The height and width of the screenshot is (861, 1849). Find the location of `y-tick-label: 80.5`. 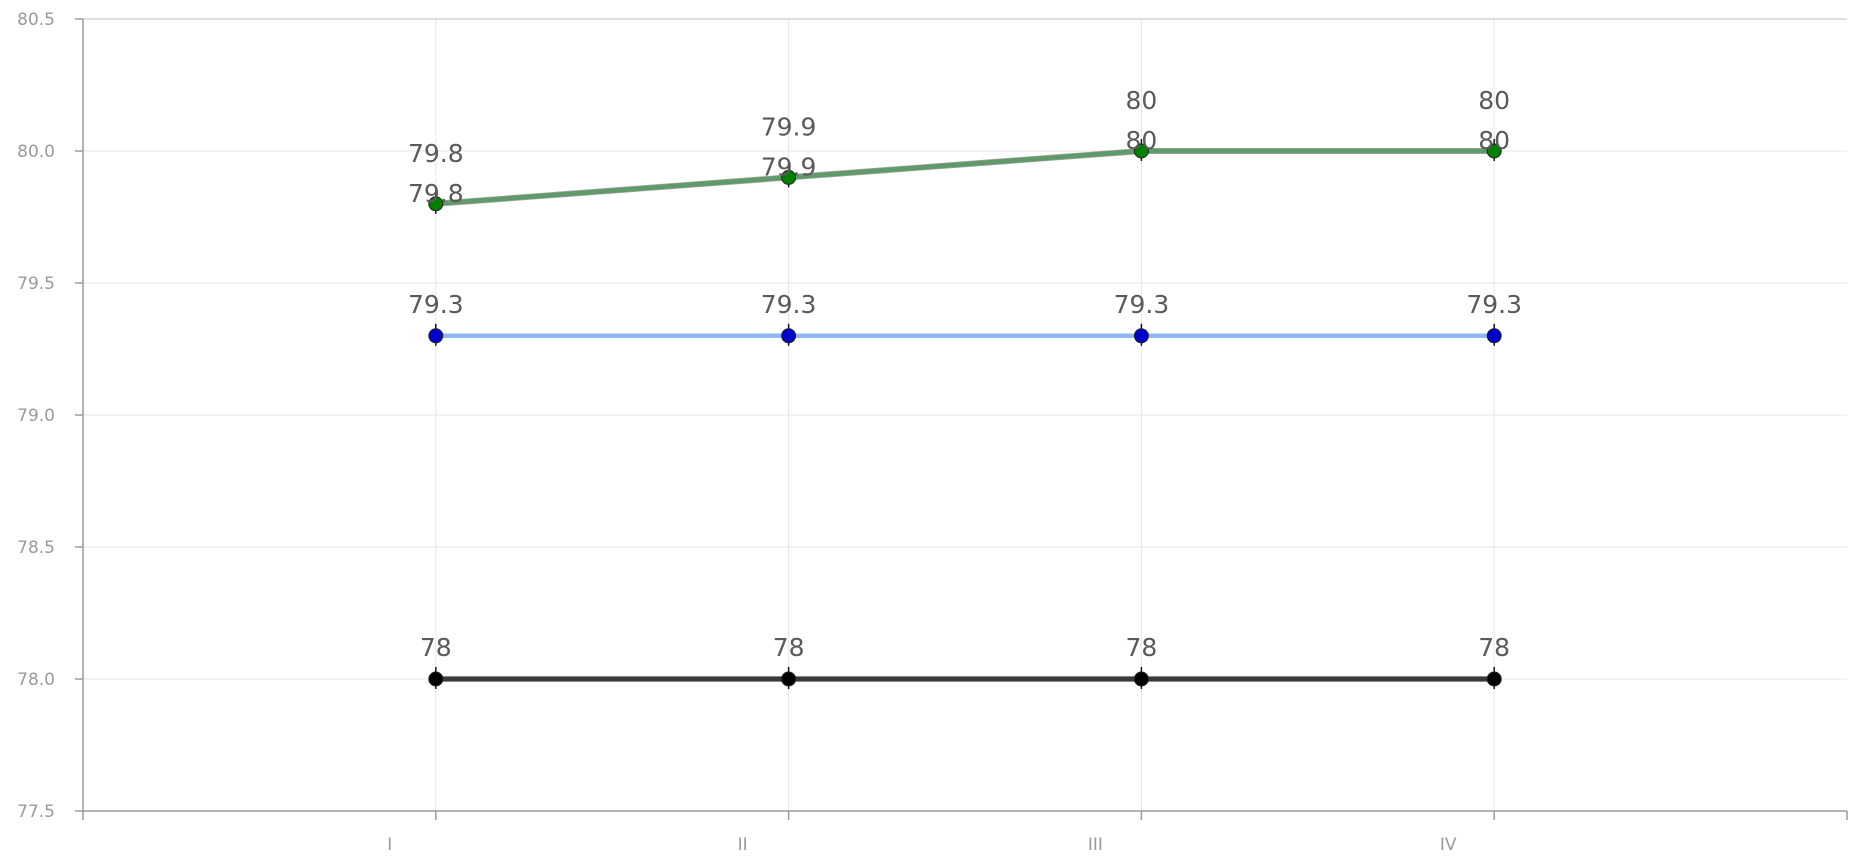

y-tick-label: 80.5 is located at coordinates (36, 20).